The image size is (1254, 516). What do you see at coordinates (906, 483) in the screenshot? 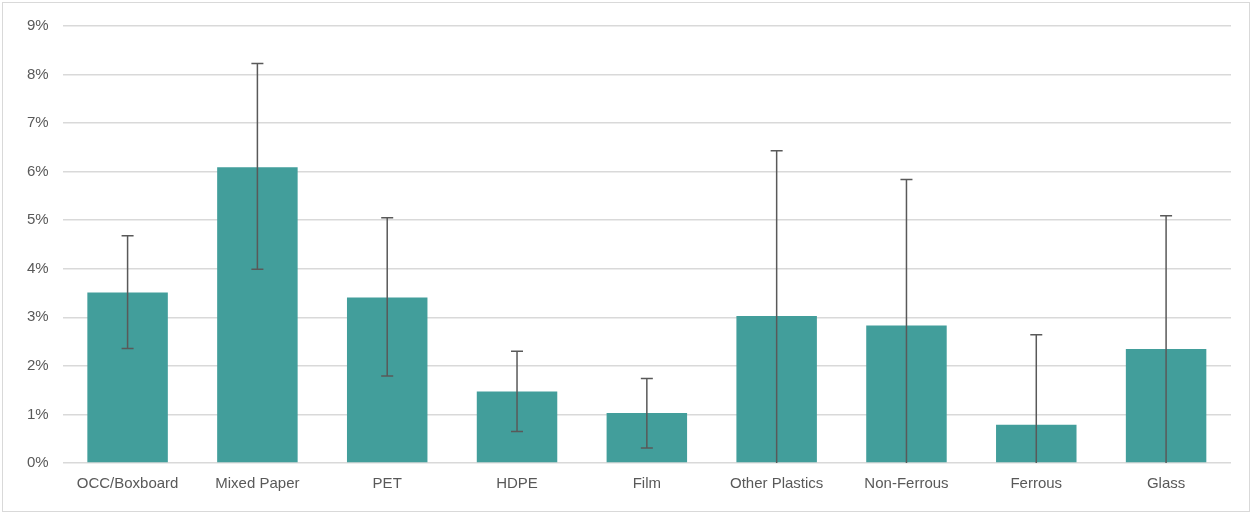
I see `x-tick-label: Non-Ferrous` at bounding box center [906, 483].